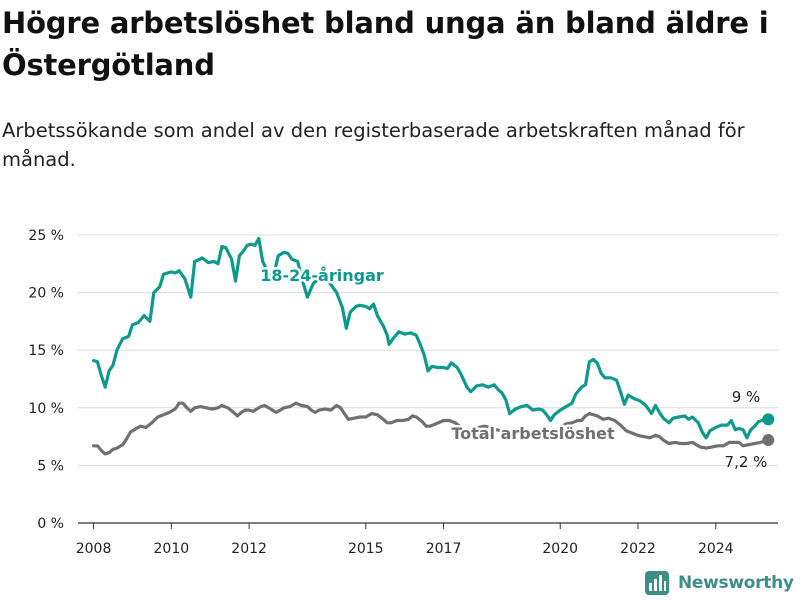 The width and height of the screenshot is (800, 600). I want to click on end-value-total: 7,2 %, so click(746, 462).